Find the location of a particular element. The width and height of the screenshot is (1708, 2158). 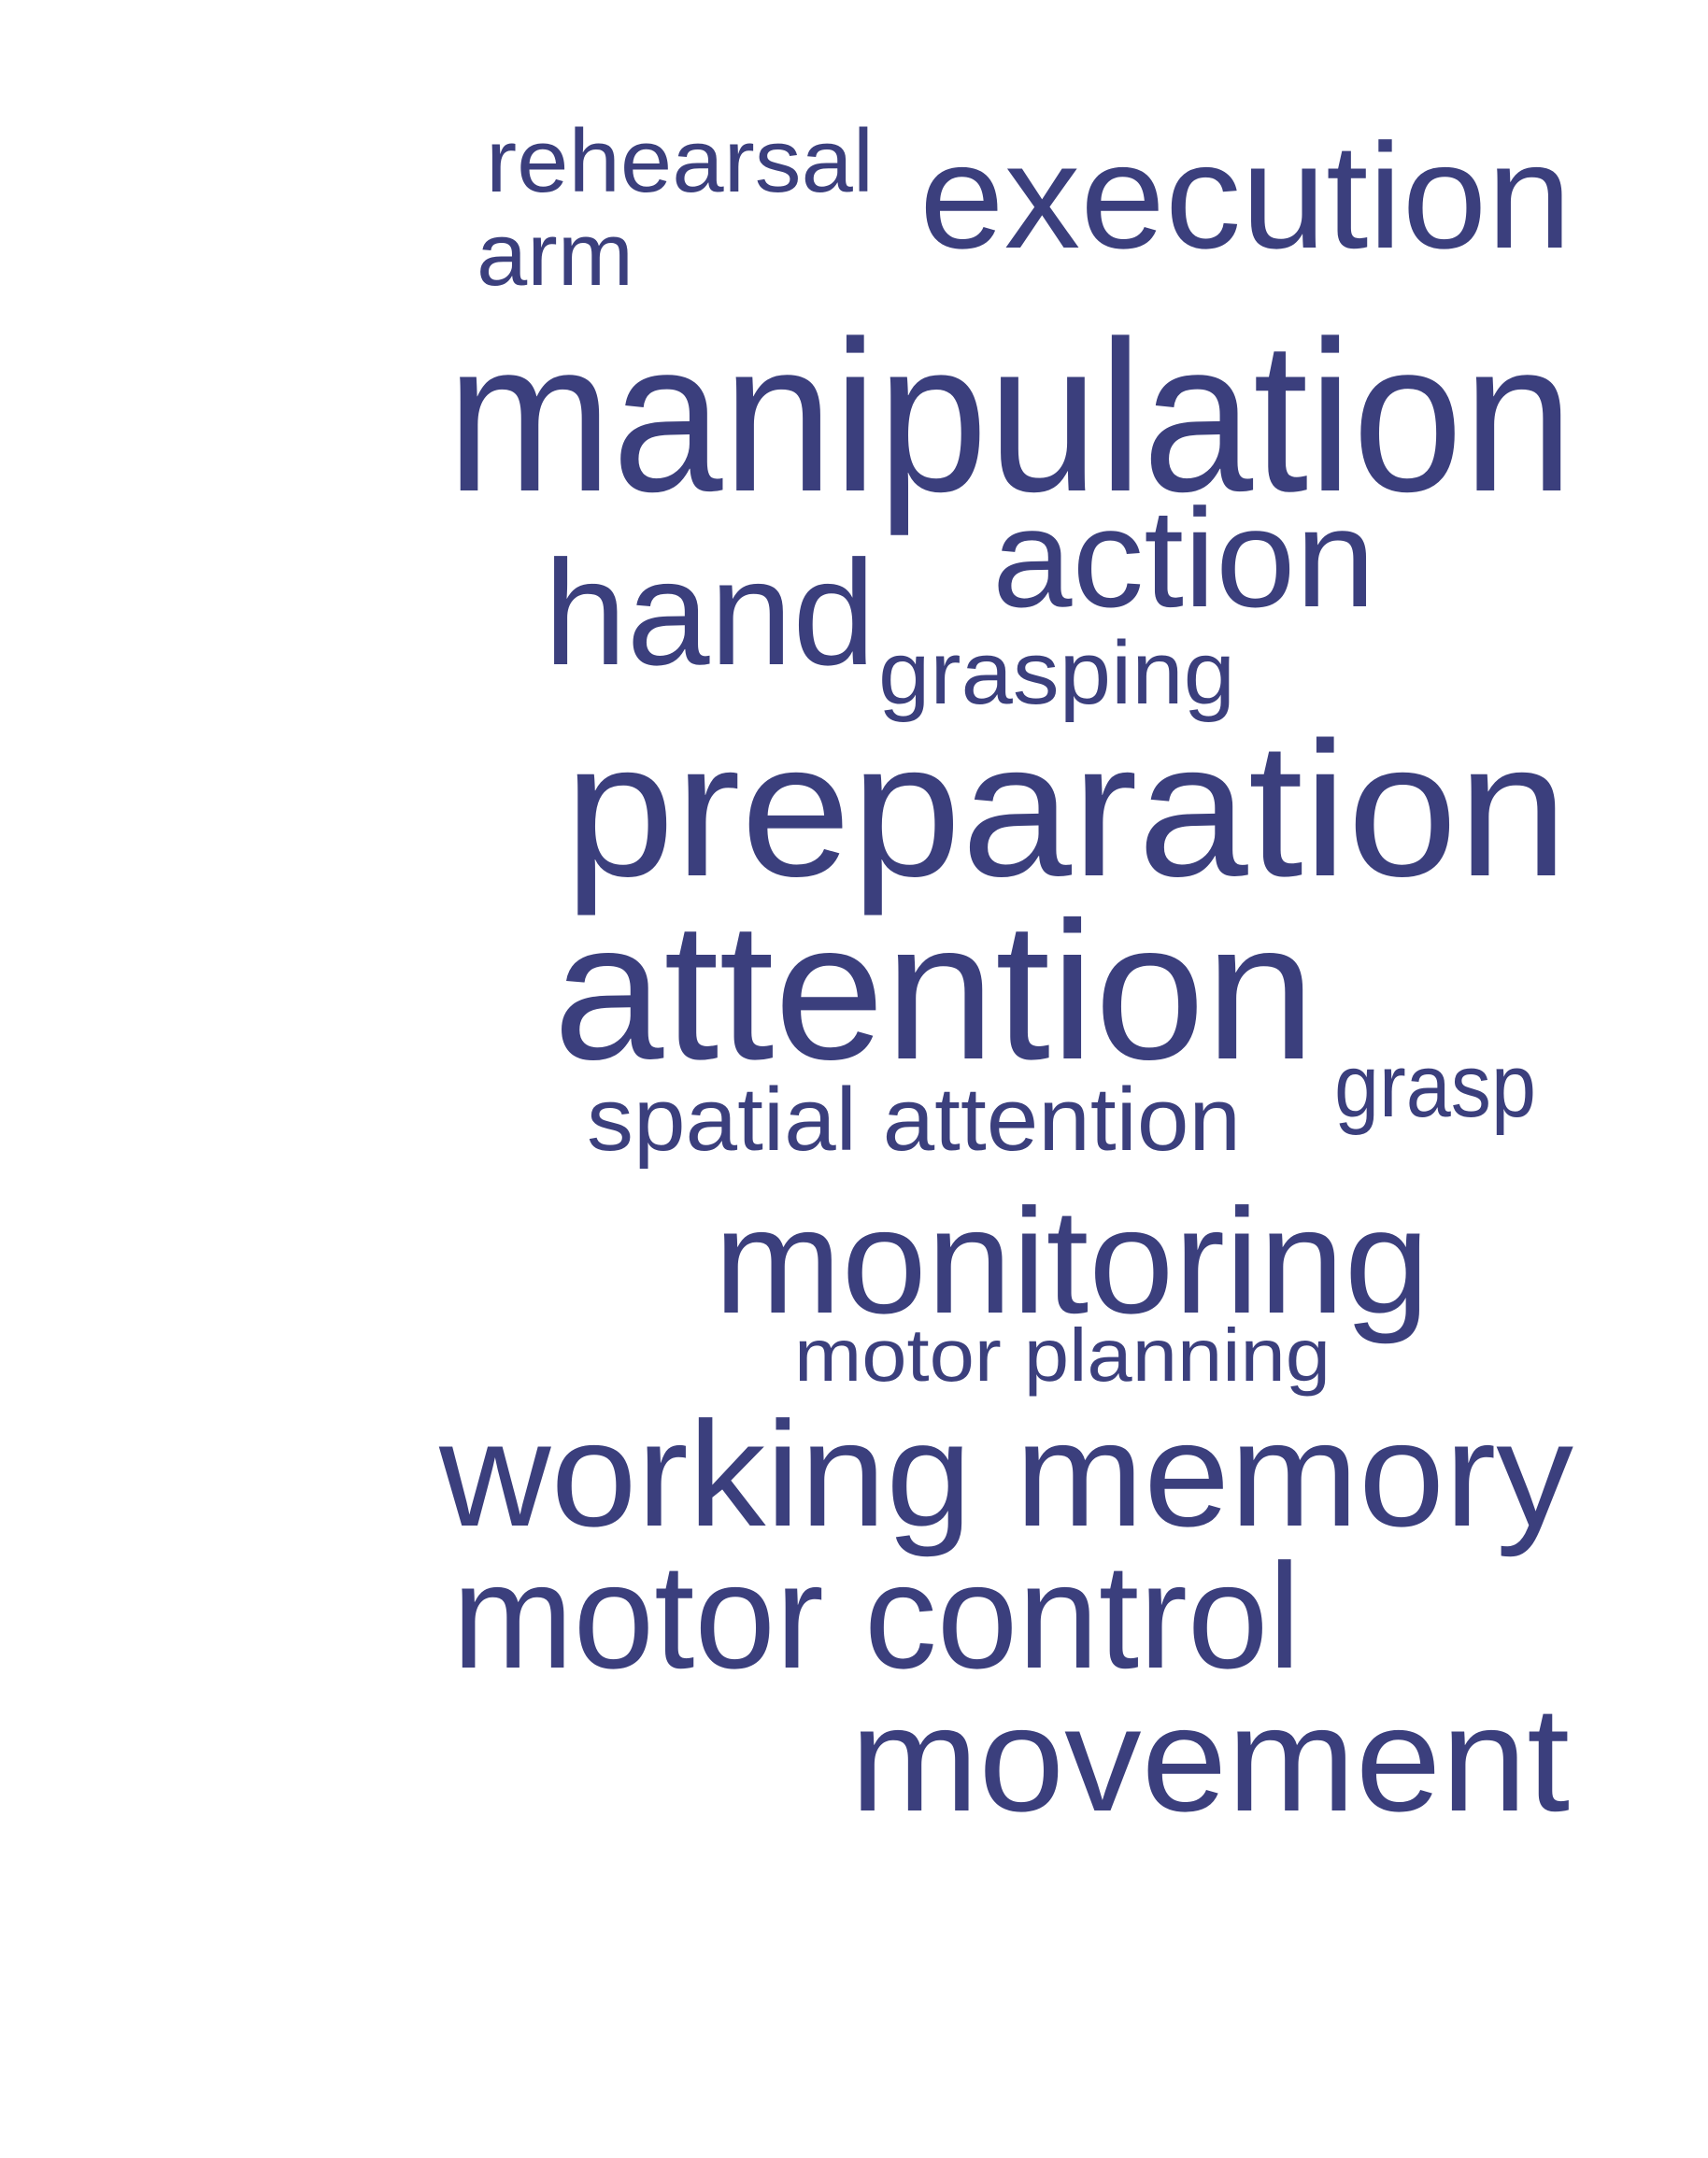

word-movement: movement is located at coordinates (1211, 1758).